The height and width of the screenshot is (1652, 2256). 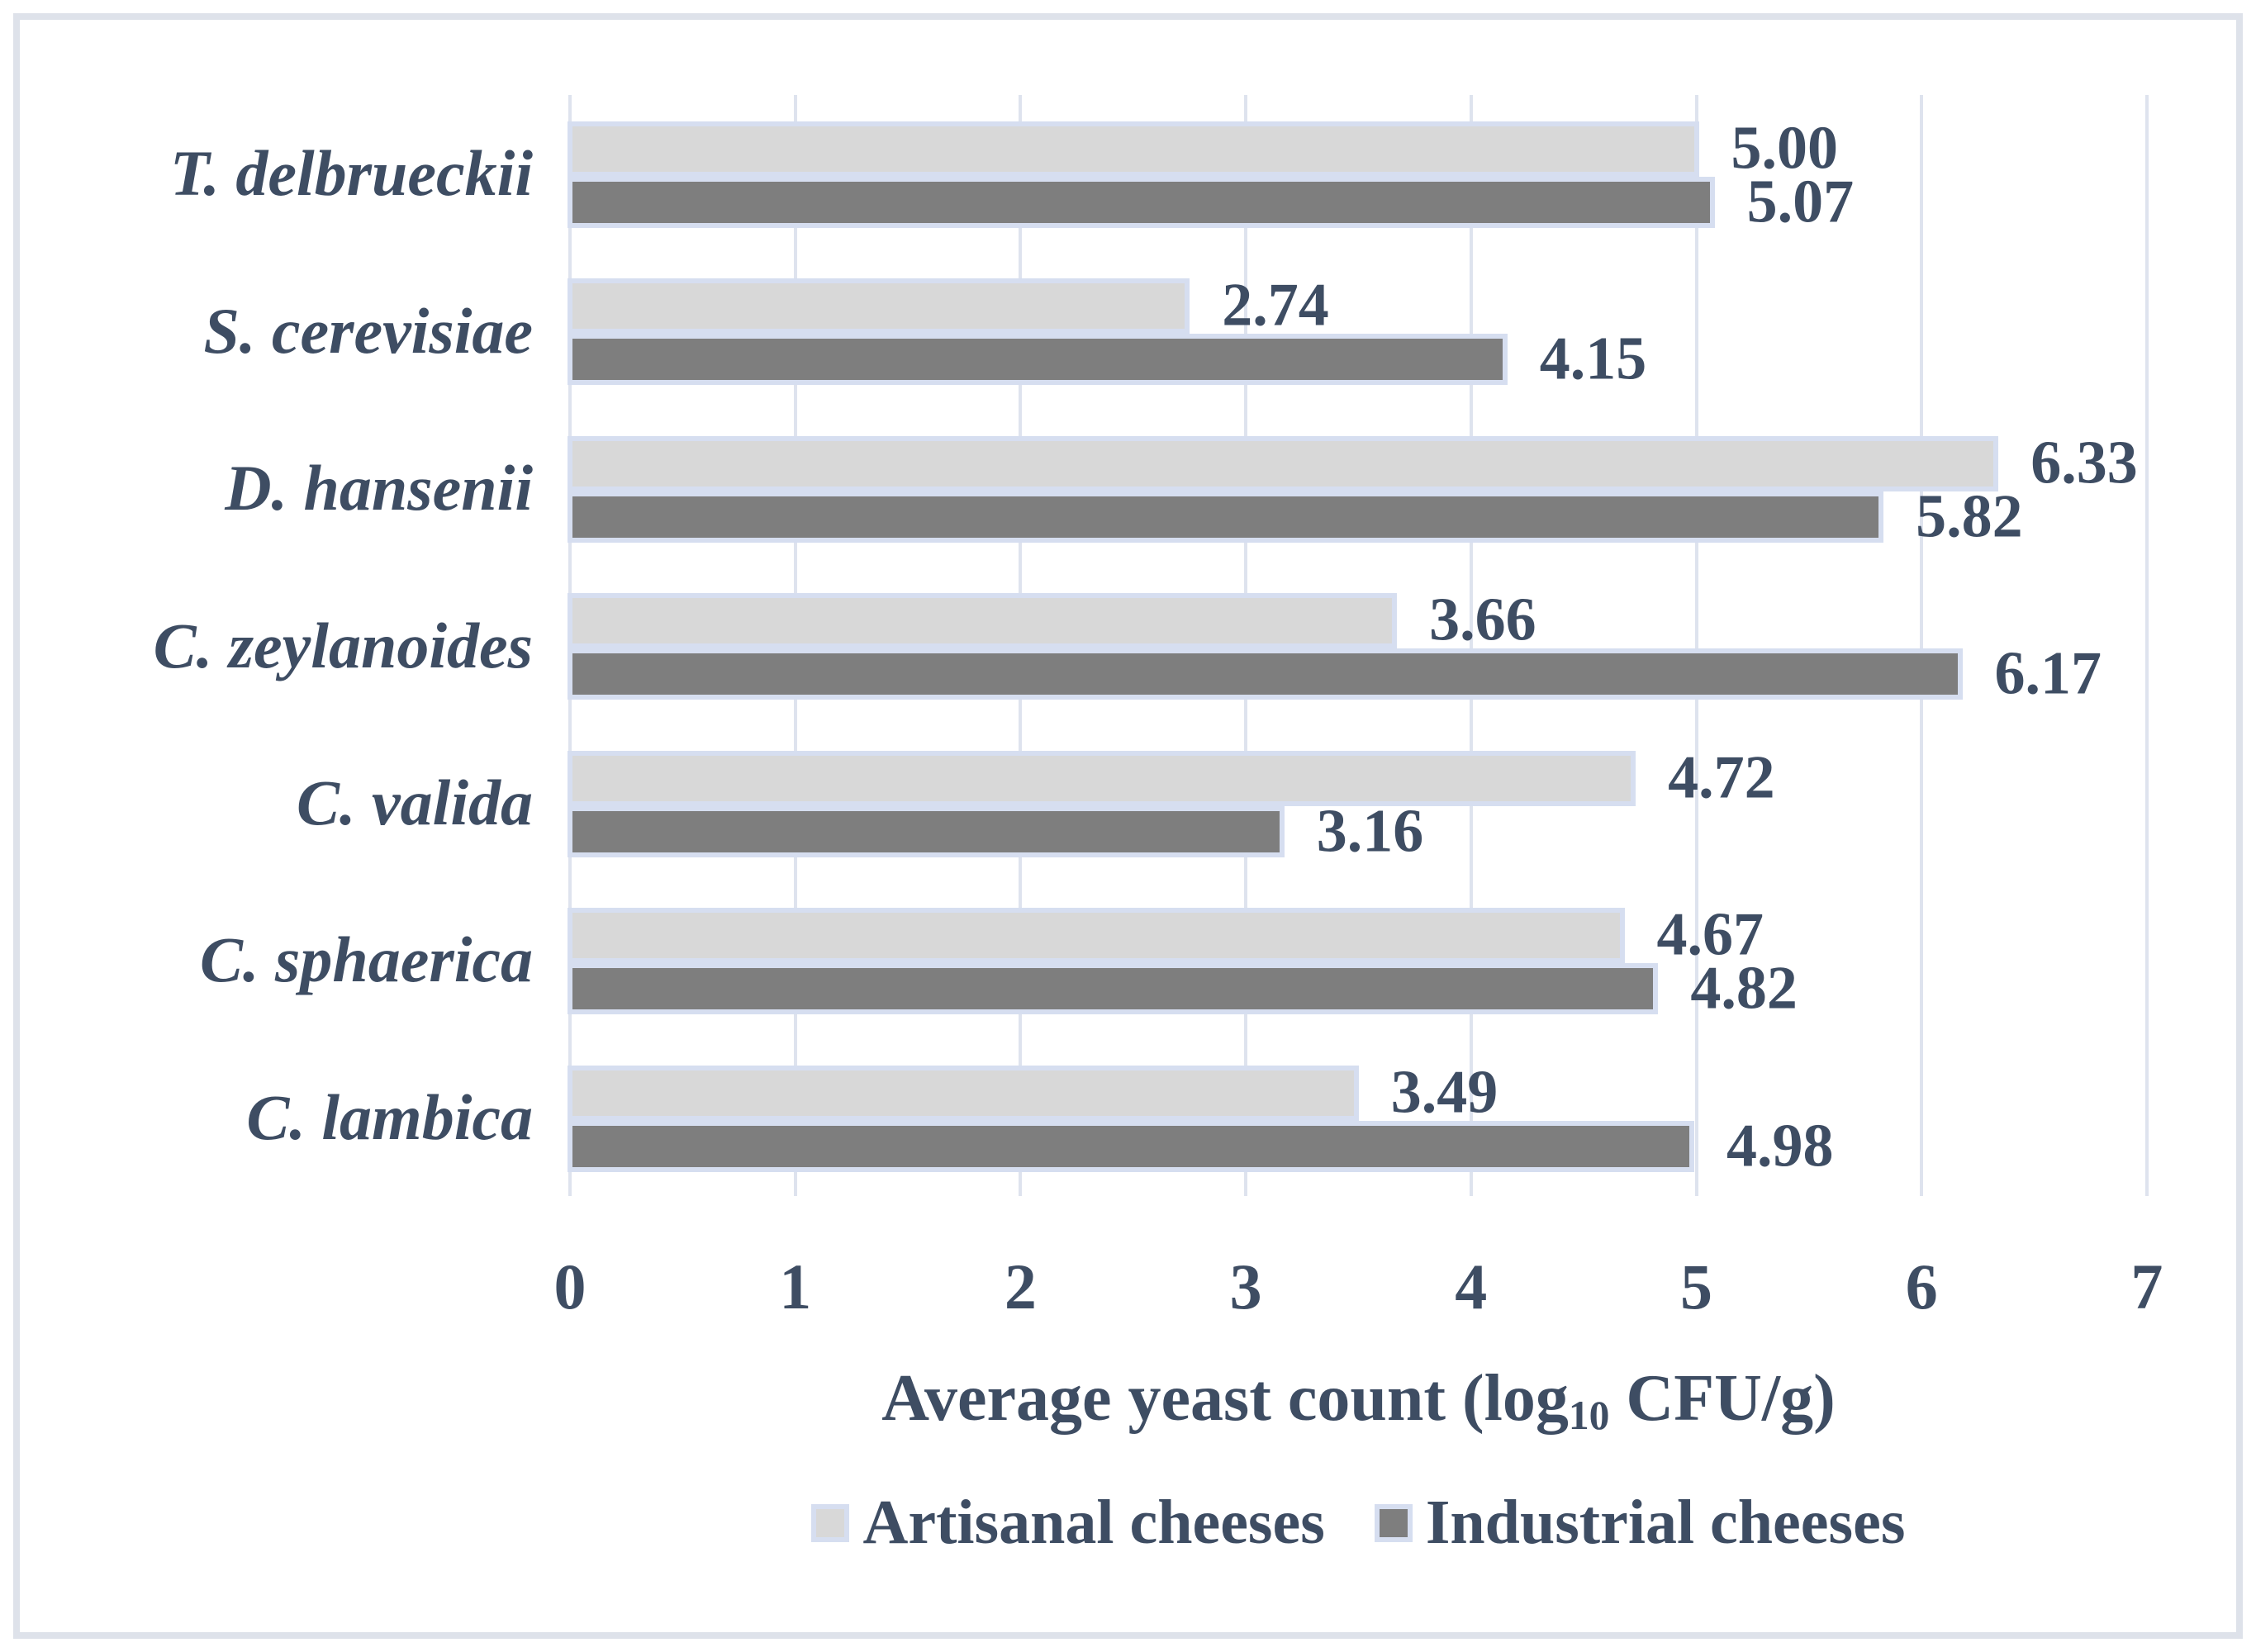 I want to click on category-label: C. valida, so click(x=415, y=802).